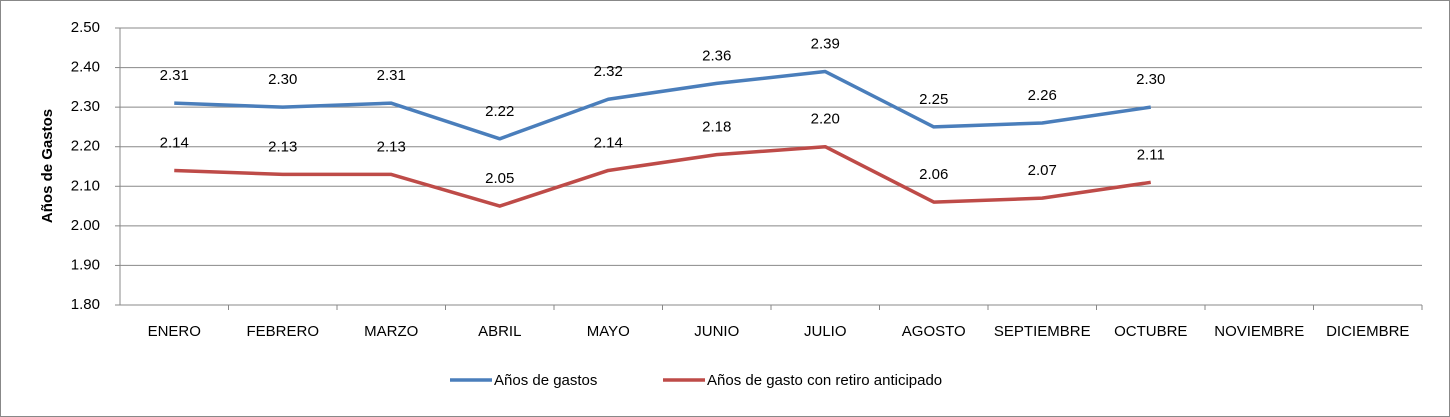 The height and width of the screenshot is (417, 1450). What do you see at coordinates (545, 380) in the screenshot?
I see `legend-label: Años de gastos` at bounding box center [545, 380].